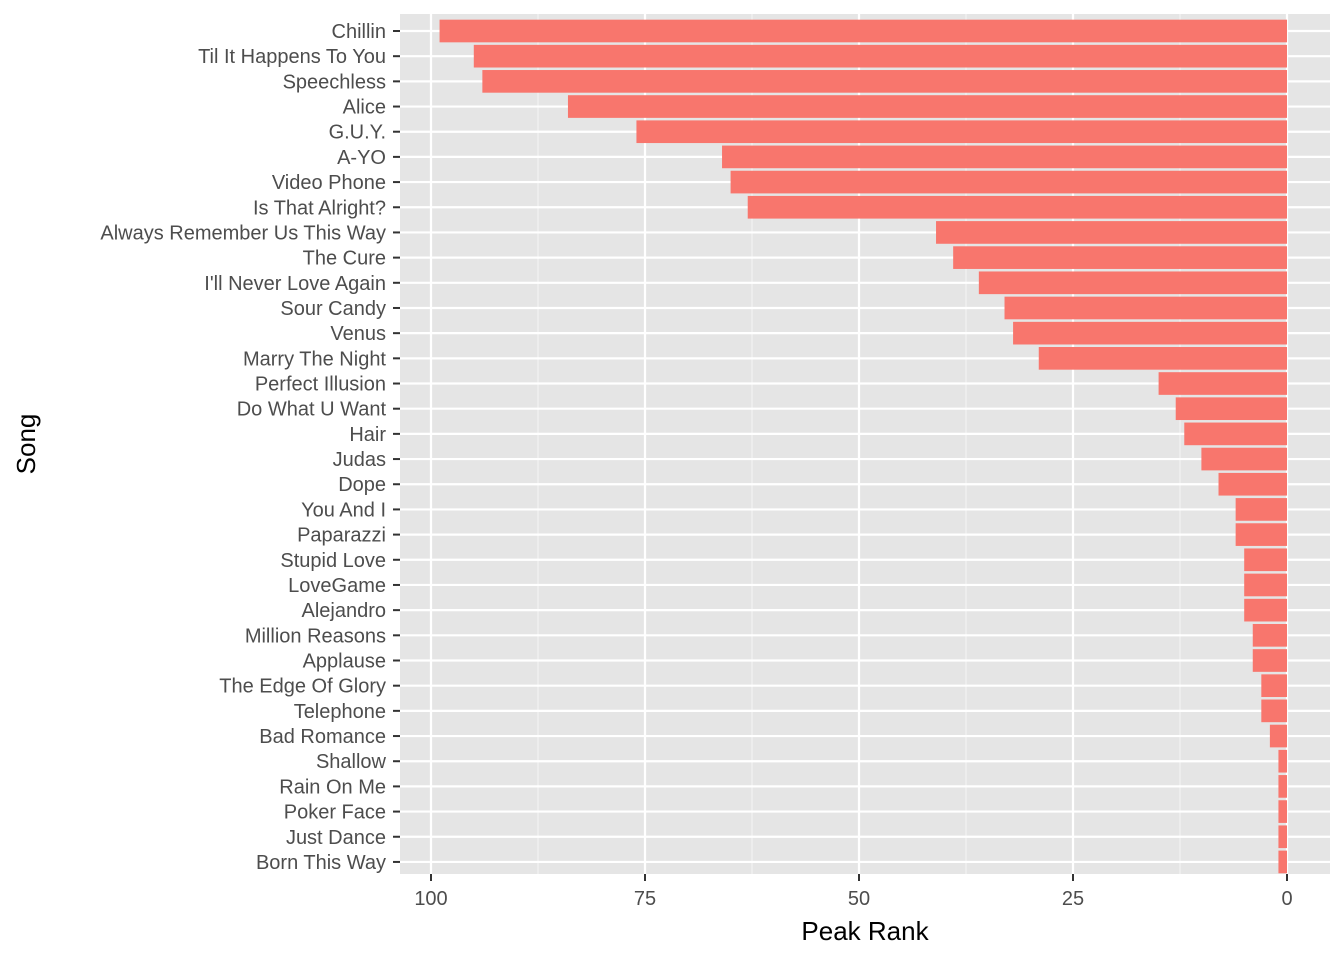 This screenshot has width=1344, height=960. Describe the element at coordinates (343, 611) in the screenshot. I see `y-tick-label: Alejandro` at that location.